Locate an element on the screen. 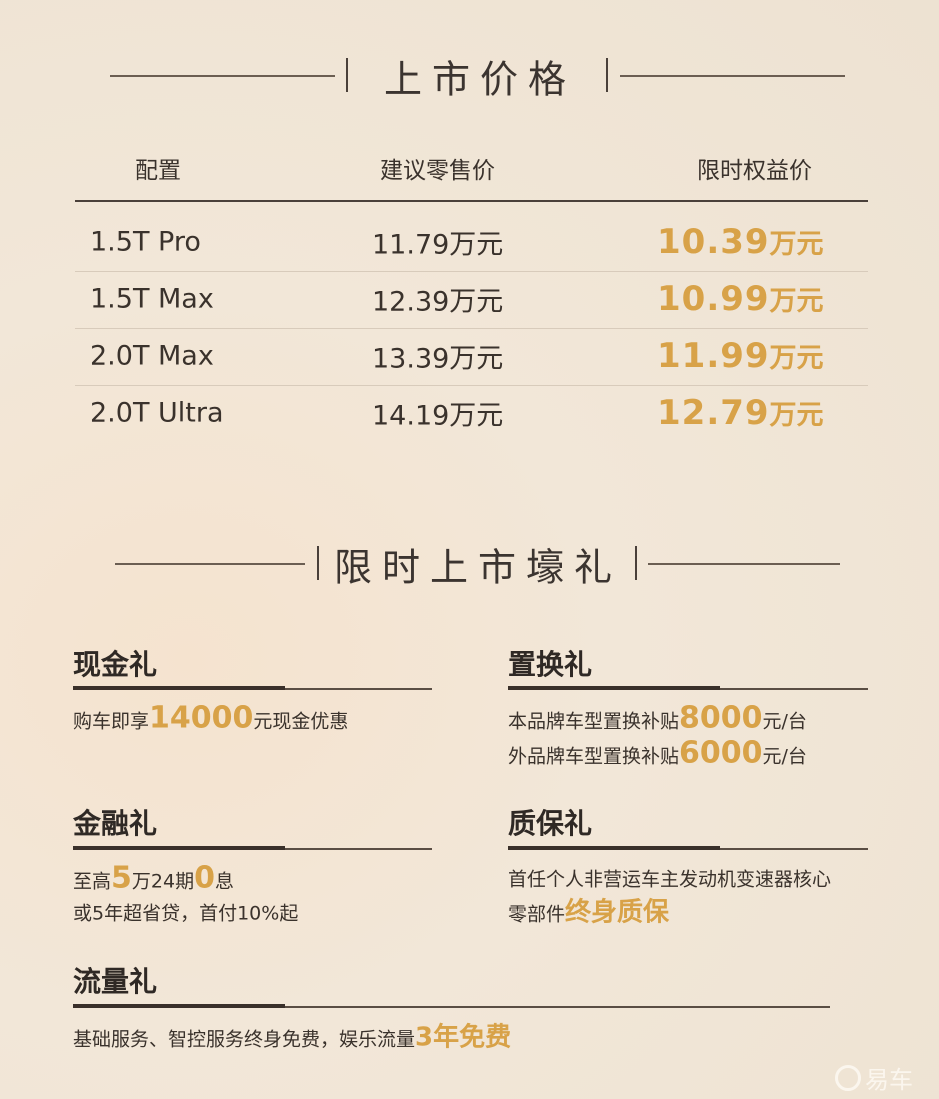 The height and width of the screenshot is (1099, 939). tradein-gift-title: 置换礼 is located at coordinates (550, 664).